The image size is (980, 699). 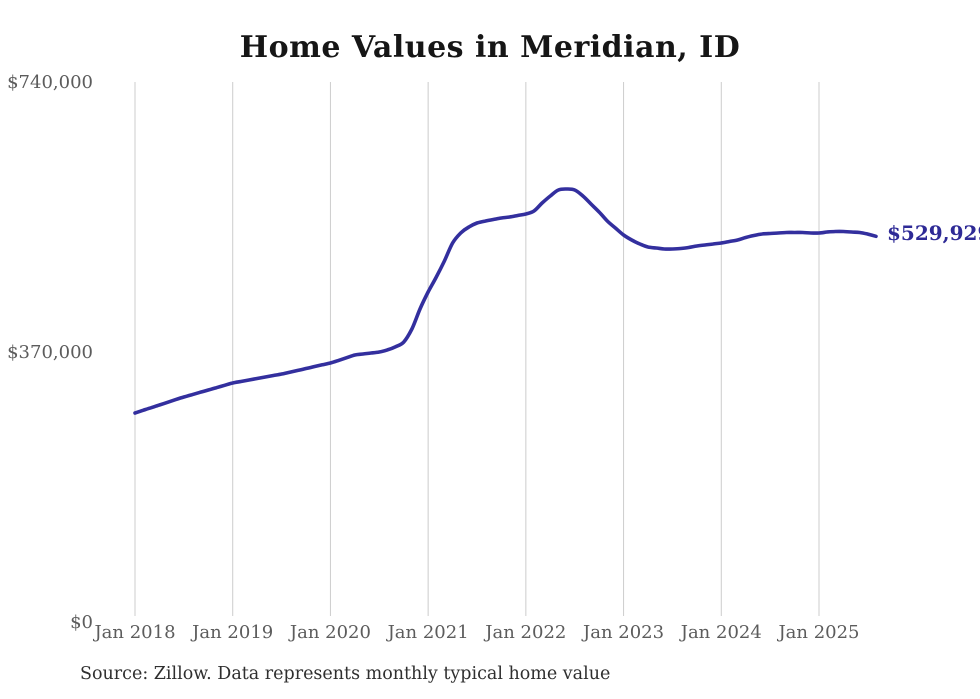 I want to click on x-tick-label: Jan 2018, so click(x=135, y=632).